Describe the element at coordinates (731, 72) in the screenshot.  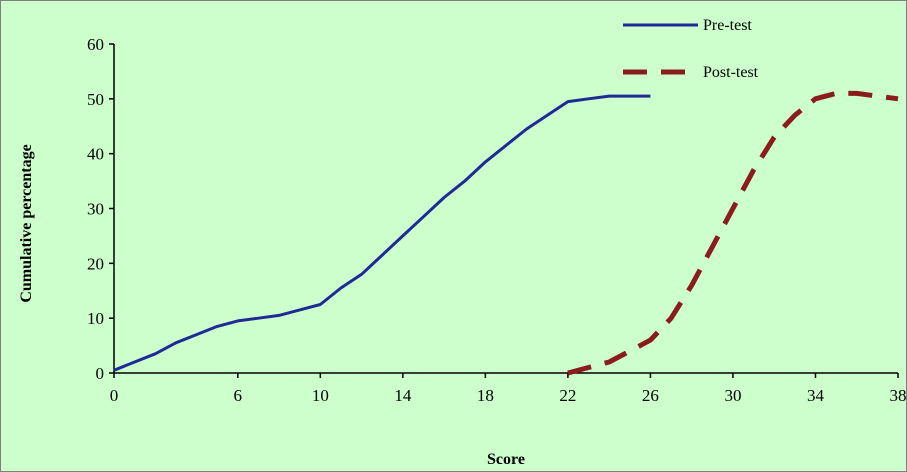
I see `legend-label: Post-test` at that location.